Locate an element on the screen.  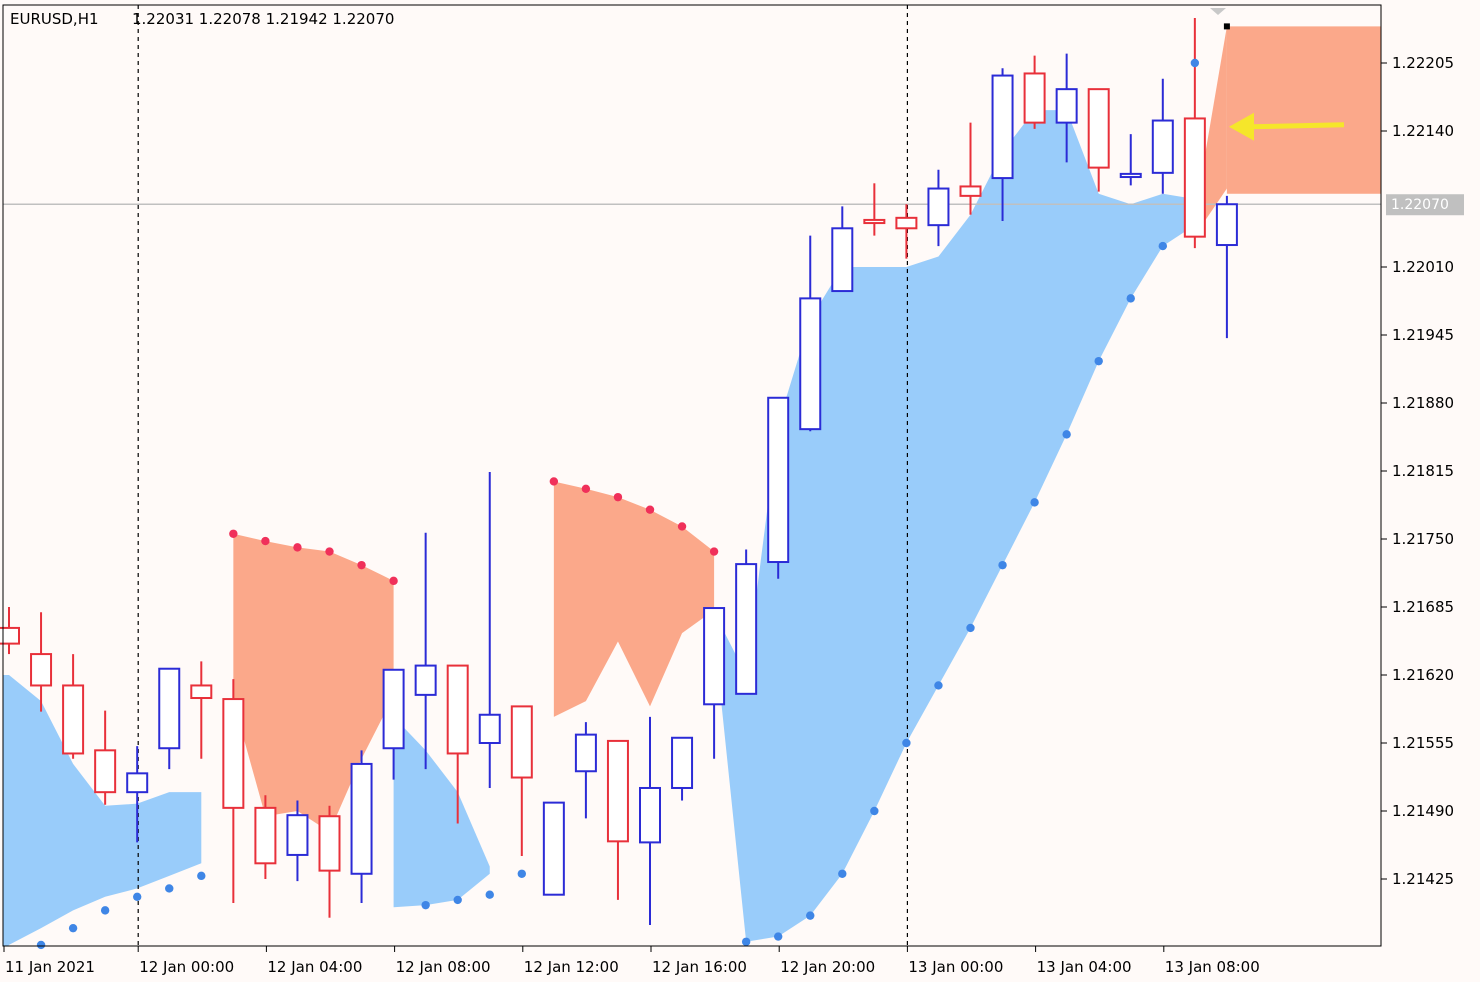
x-tick-label-0: 11 Jan 2021 is located at coordinates (50, 967).